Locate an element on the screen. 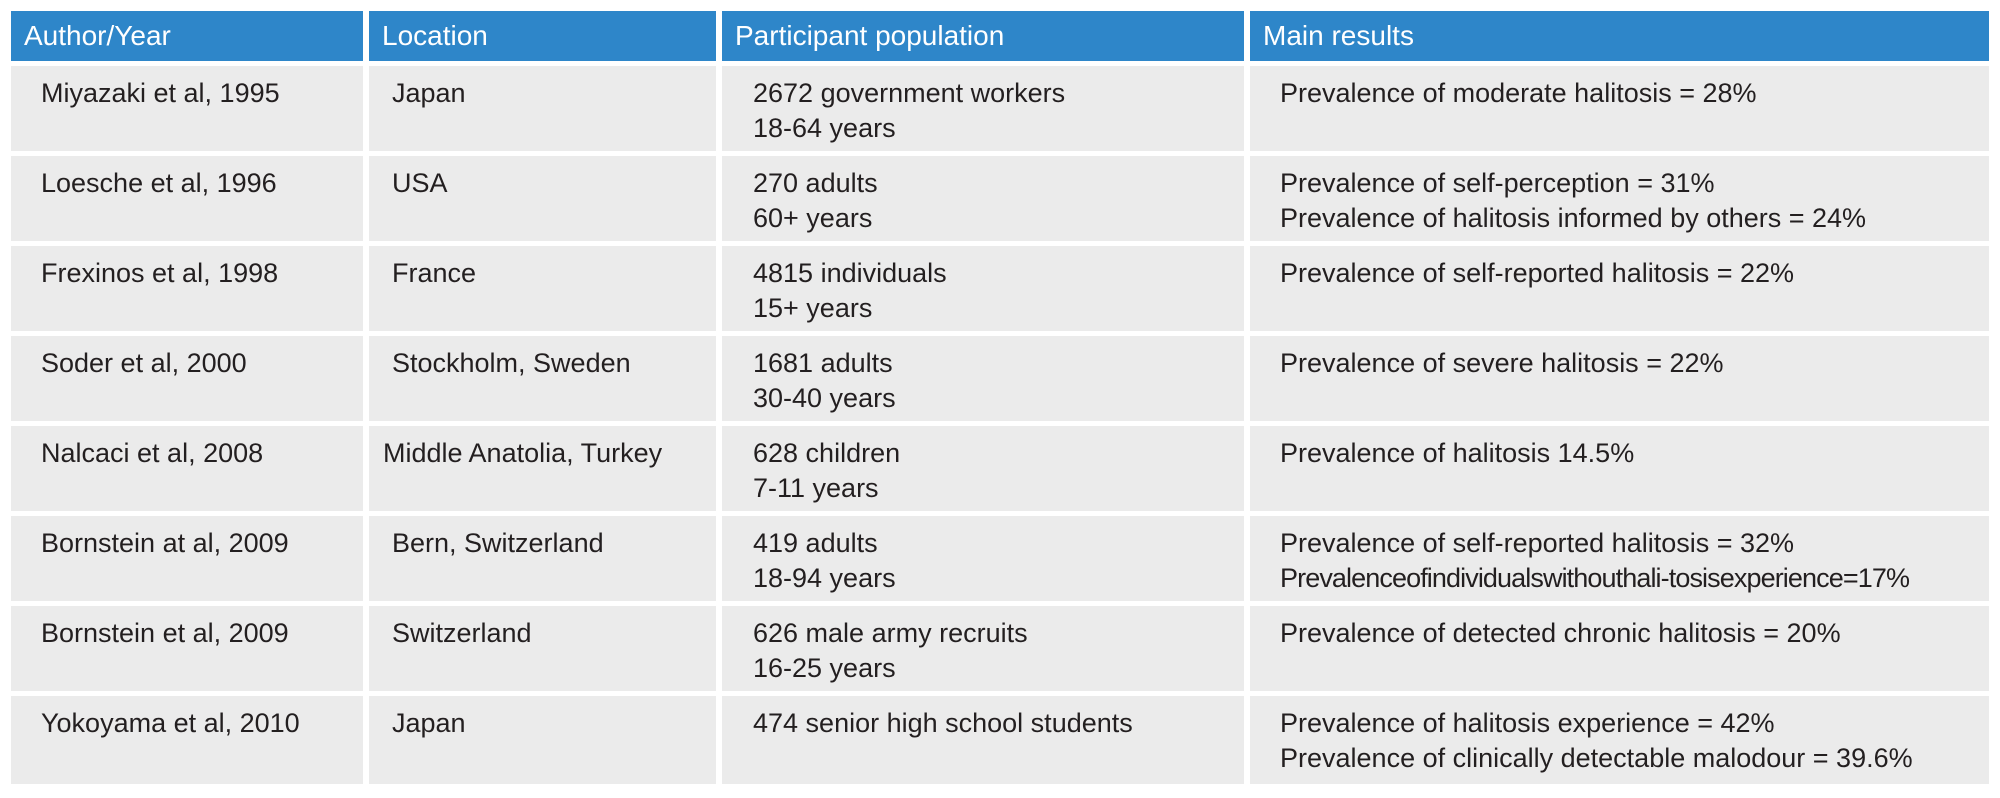 This screenshot has width=2000, height=798. author-year-cell: Yokoyama et al, 2010 is located at coordinates (187, 740).